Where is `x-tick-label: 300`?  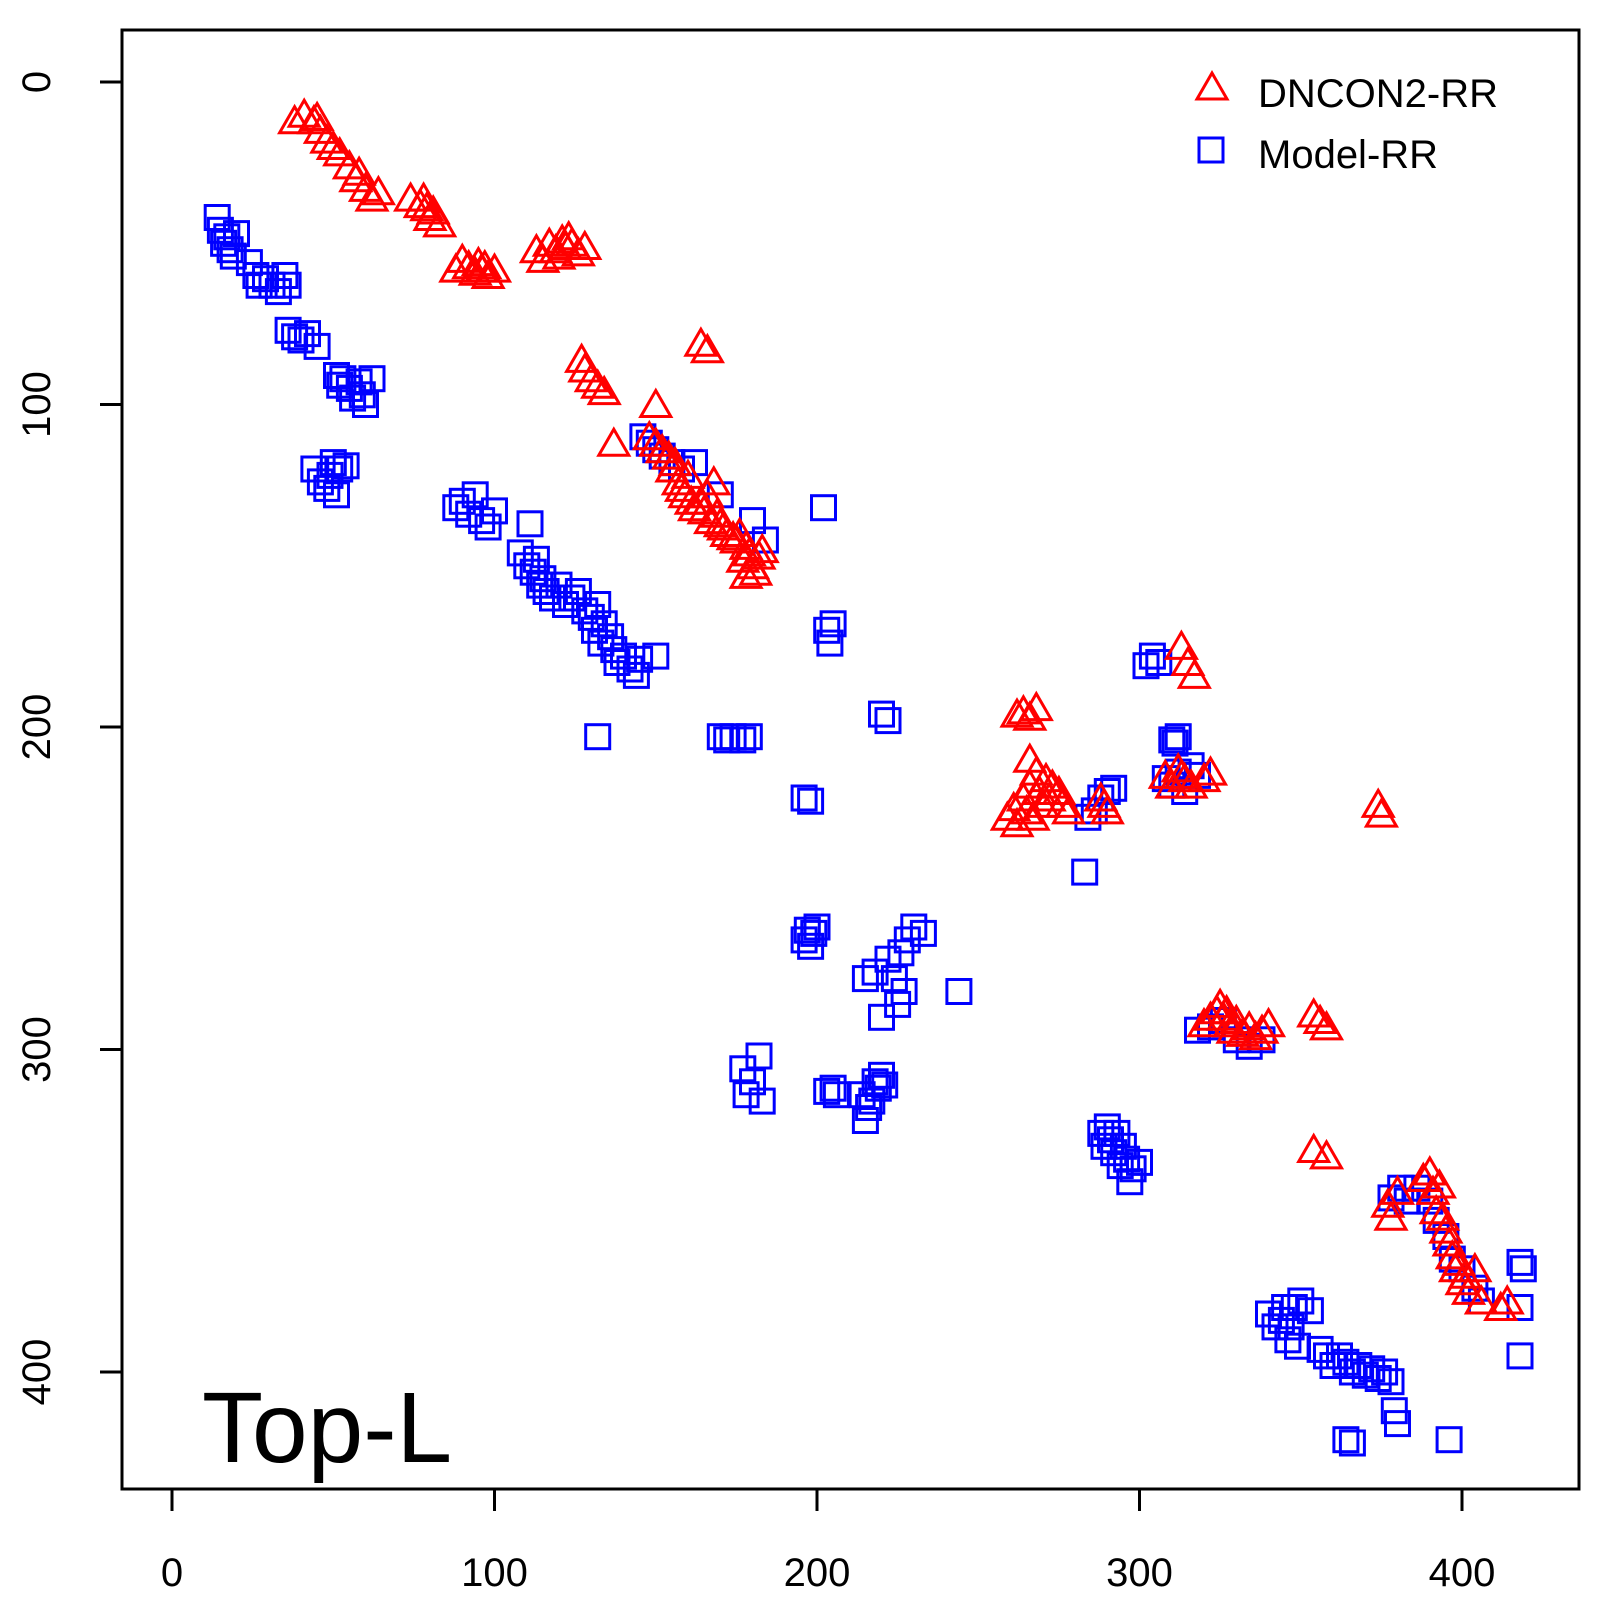
x-tick-label: 300 is located at coordinates (1139, 1573).